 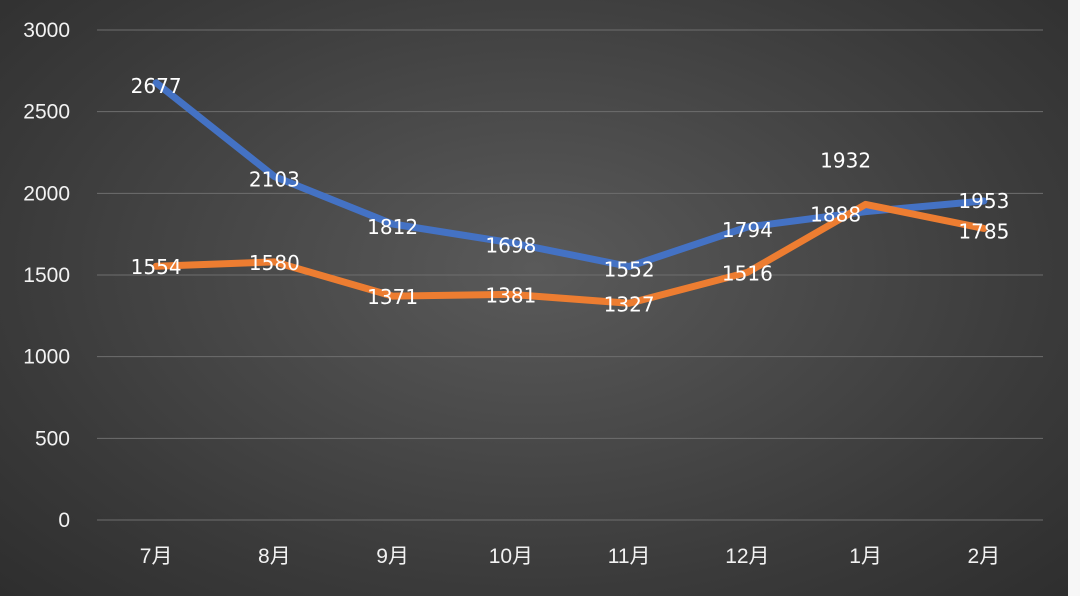 What do you see at coordinates (747, 556) in the screenshot?
I see `x-tick-label: 12月` at bounding box center [747, 556].